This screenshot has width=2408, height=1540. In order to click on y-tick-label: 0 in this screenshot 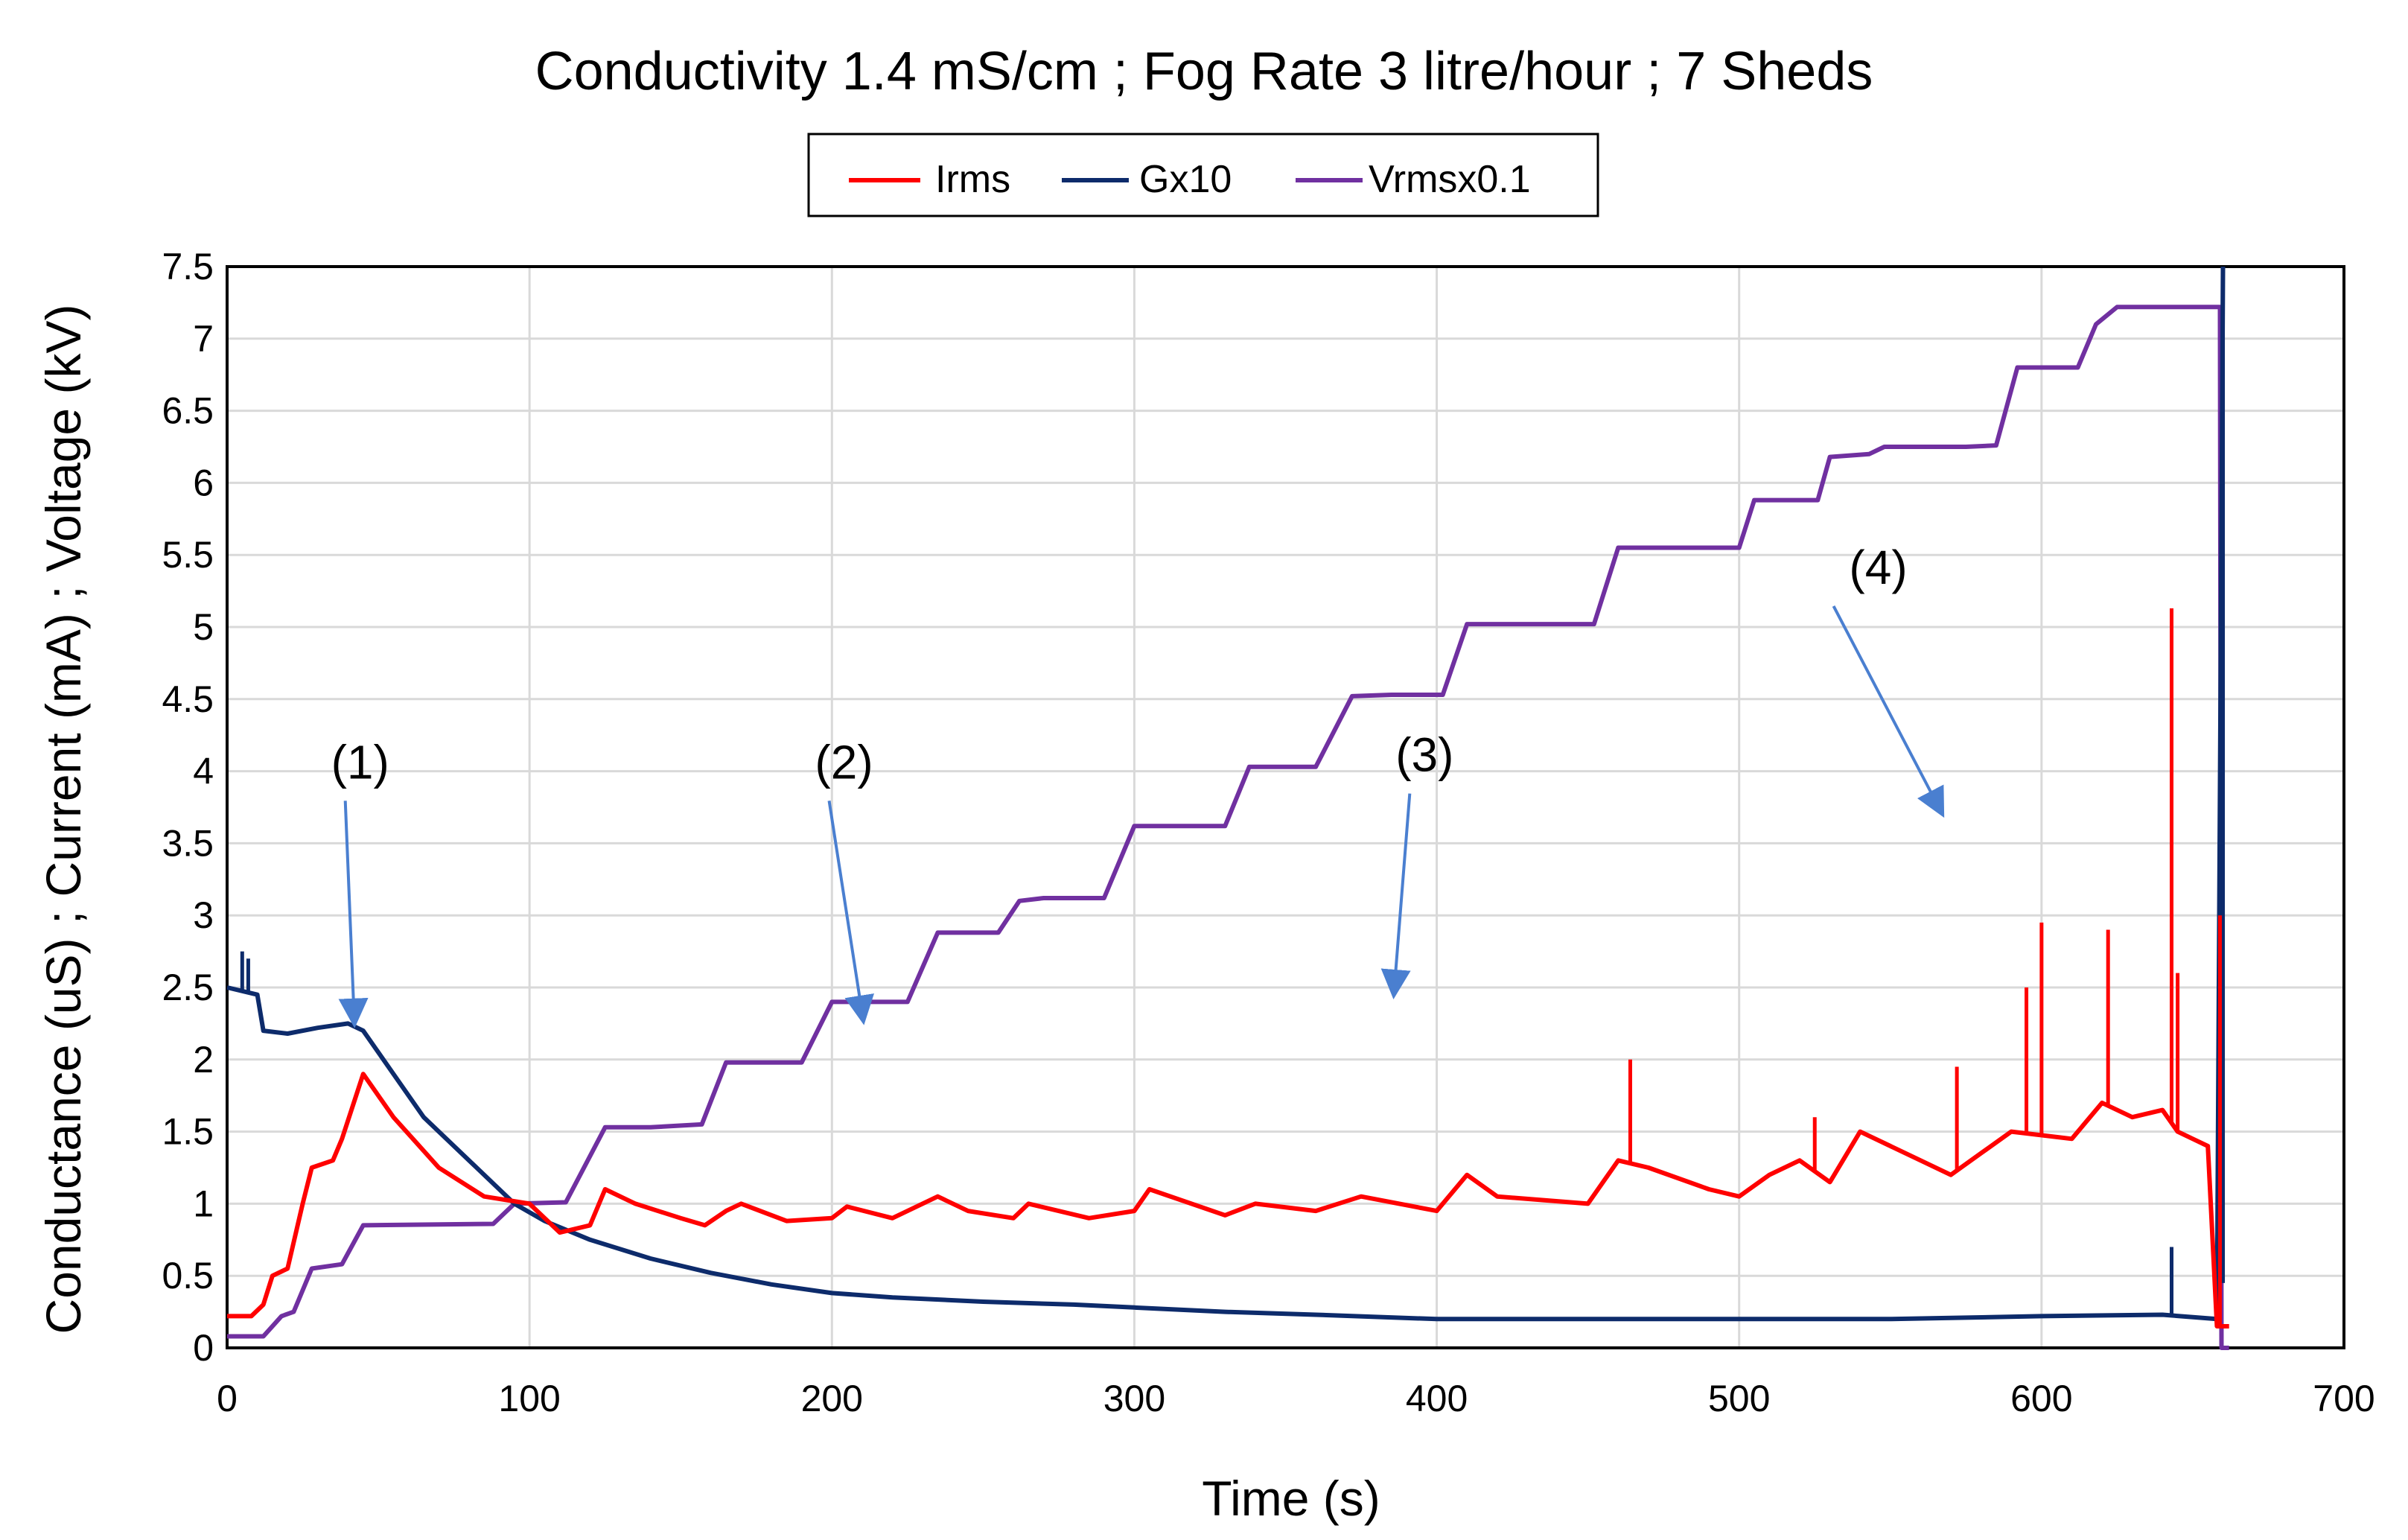, I will do `click(203, 1348)`.